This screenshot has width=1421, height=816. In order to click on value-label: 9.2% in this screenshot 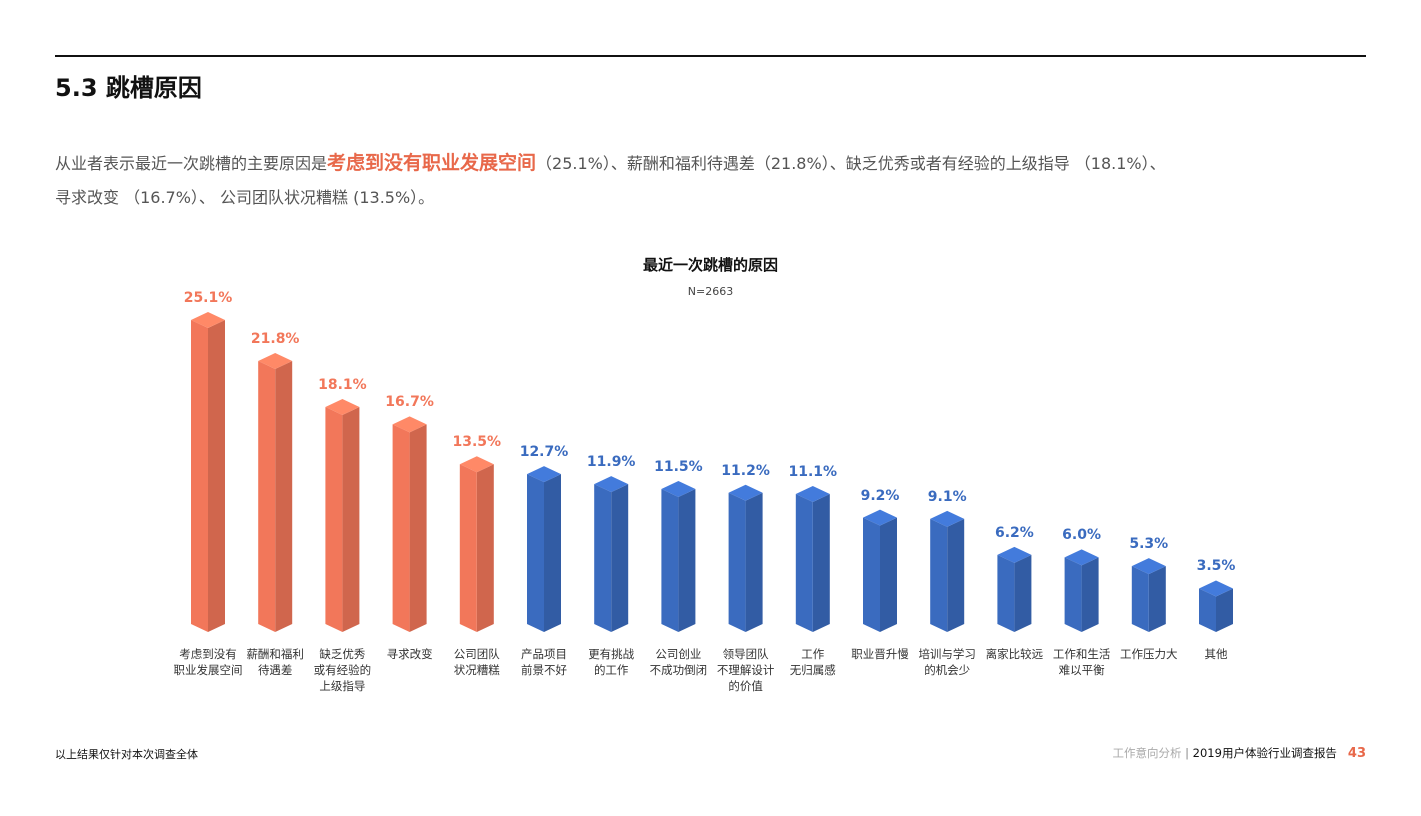, I will do `click(880, 495)`.